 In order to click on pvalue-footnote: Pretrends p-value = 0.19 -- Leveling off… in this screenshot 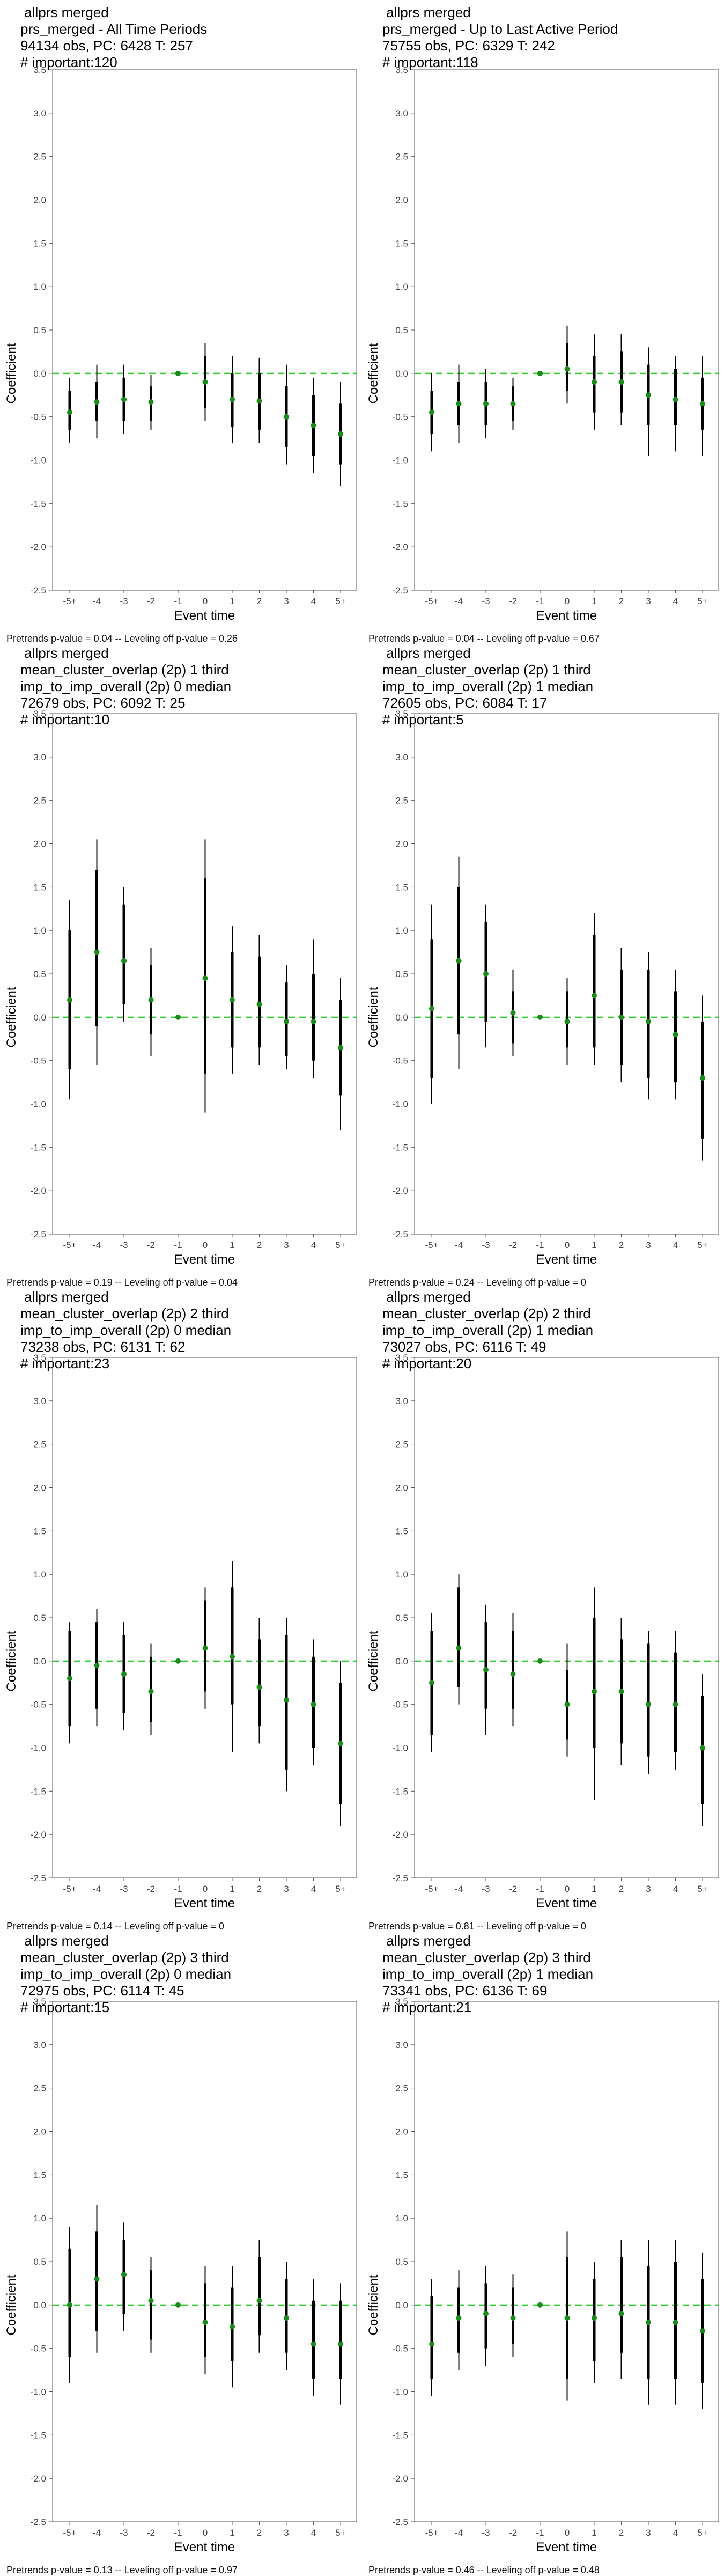, I will do `click(122, 1282)`.